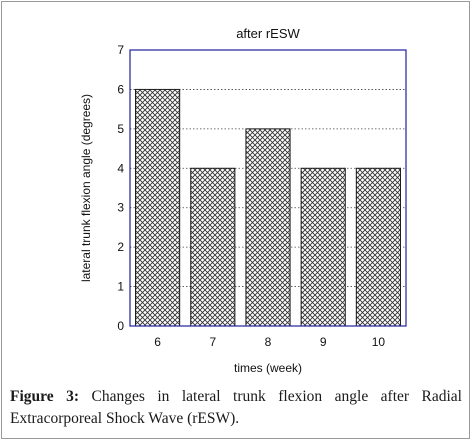 Image resolution: width=473 pixels, height=442 pixels. I want to click on chart-title: after rESW, so click(268, 33).